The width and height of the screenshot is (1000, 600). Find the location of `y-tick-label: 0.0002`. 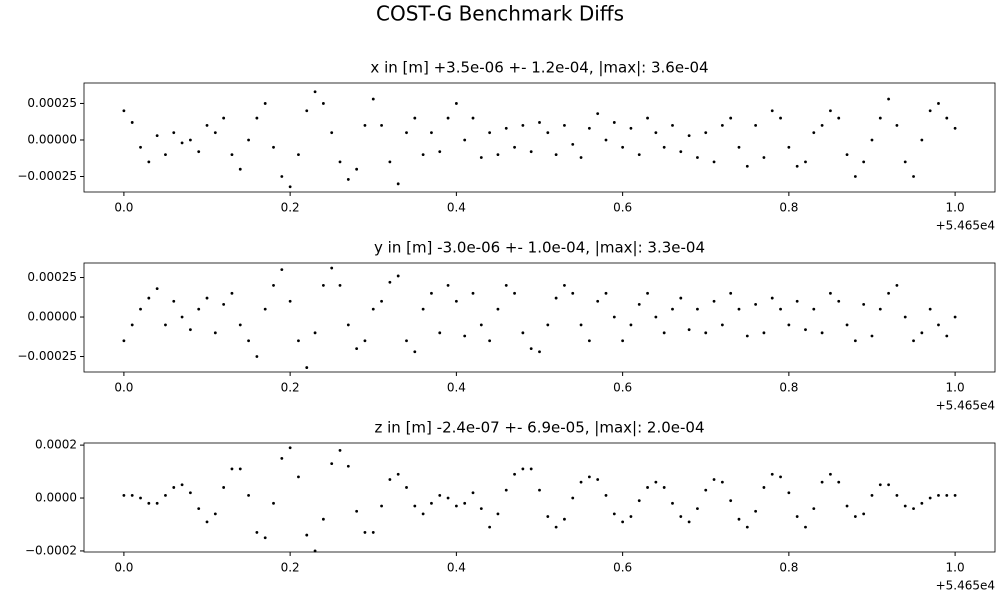

y-tick-label: 0.0002 is located at coordinates (56, 445).